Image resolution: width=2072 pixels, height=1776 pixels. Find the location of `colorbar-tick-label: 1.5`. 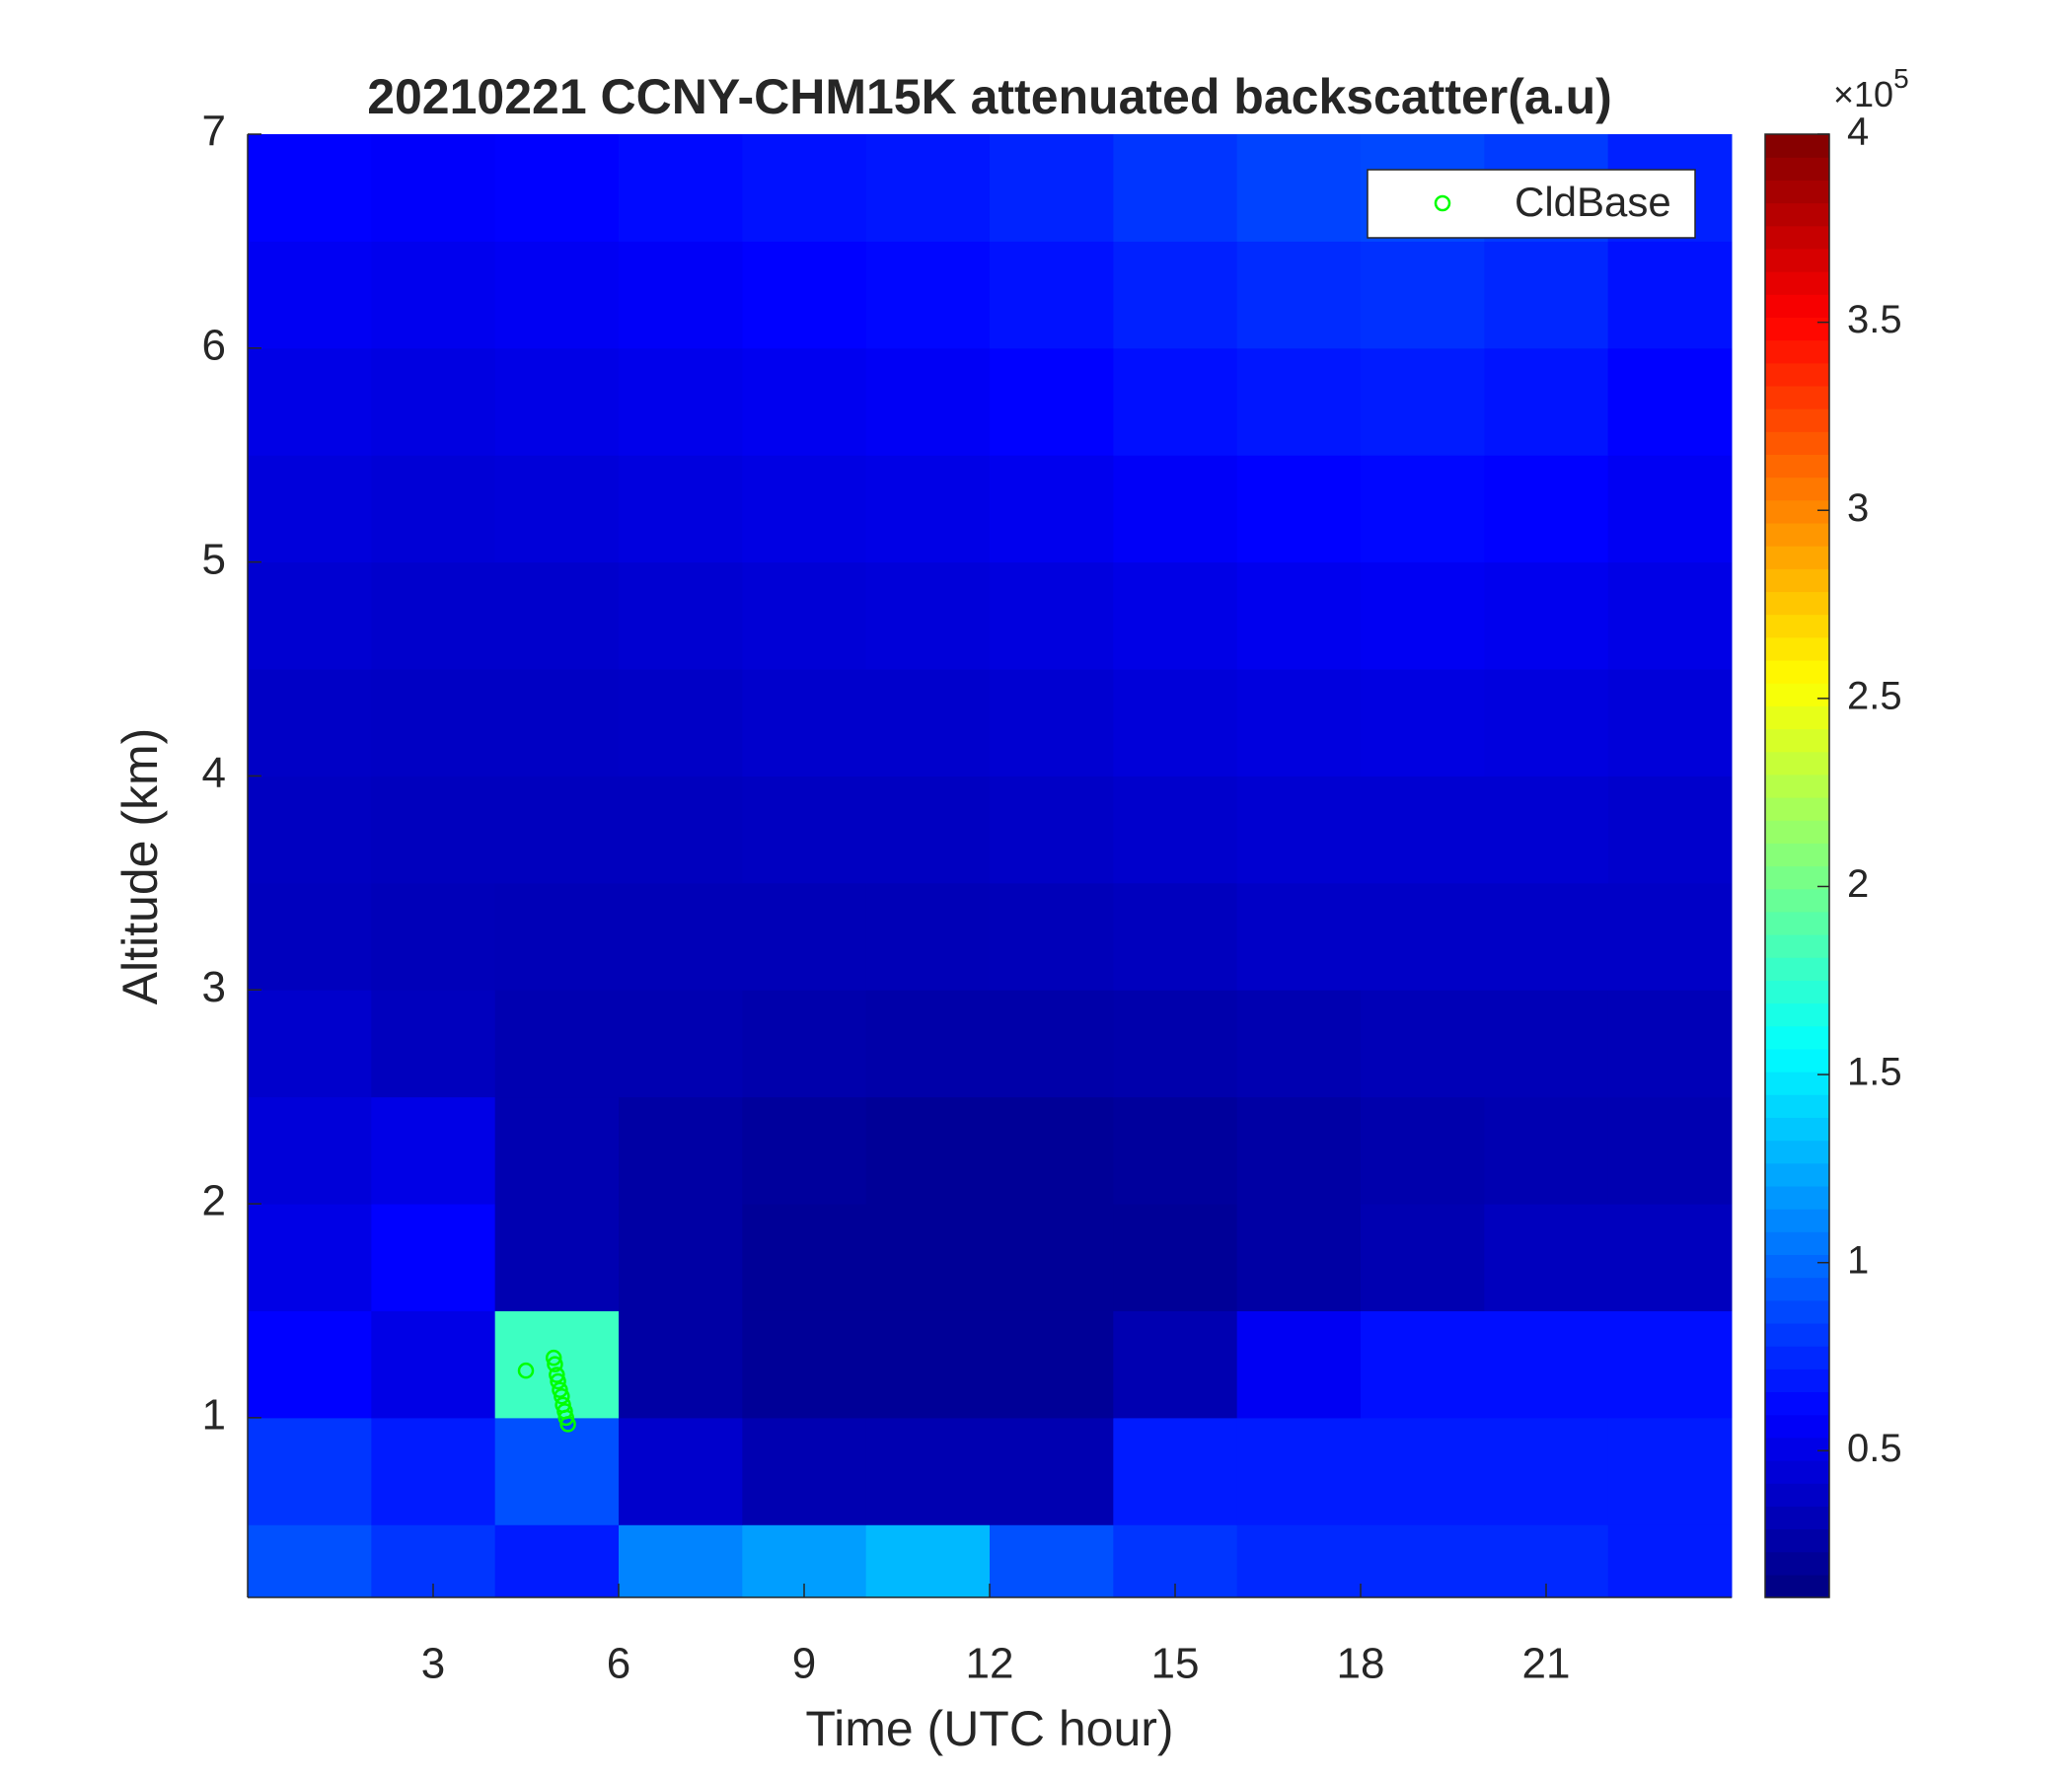

colorbar-tick-label: 1.5 is located at coordinates (1875, 1073).